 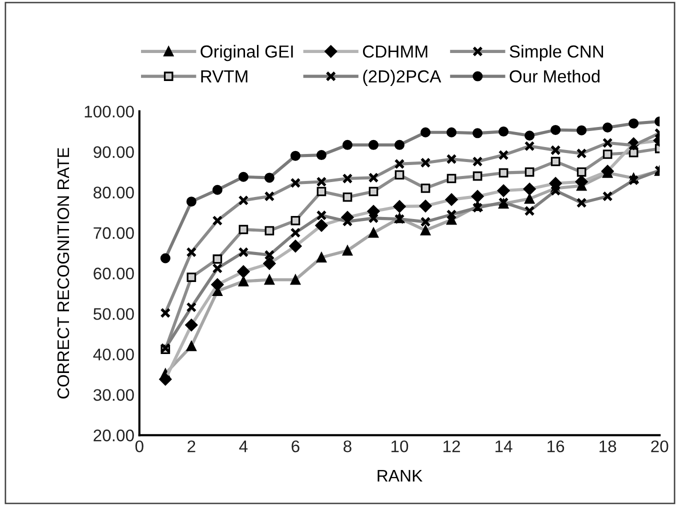 What do you see at coordinates (452, 446) in the screenshot?
I see `x-tick-label: 12` at bounding box center [452, 446].